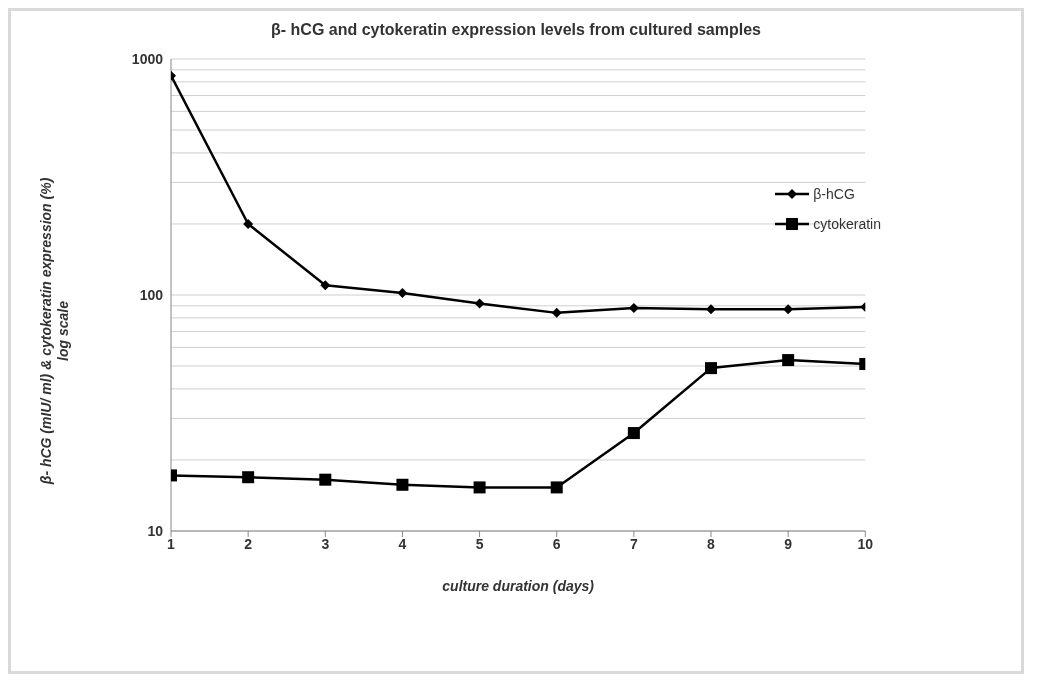 The width and height of the screenshot is (1038, 688). I want to click on legend-label: β-hCG, so click(834, 194).